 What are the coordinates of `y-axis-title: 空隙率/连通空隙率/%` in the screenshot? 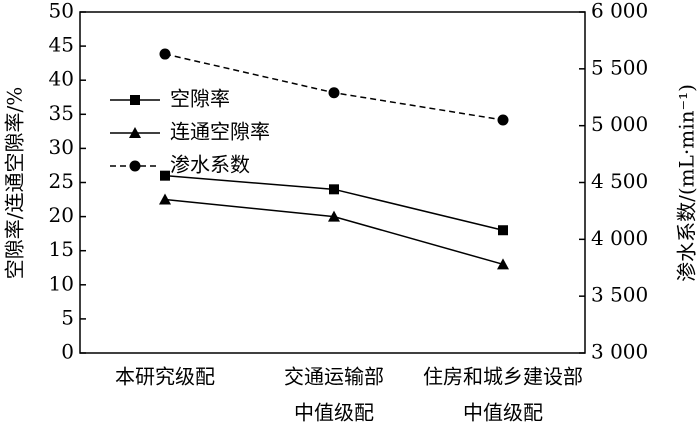 It's located at (15, 183).